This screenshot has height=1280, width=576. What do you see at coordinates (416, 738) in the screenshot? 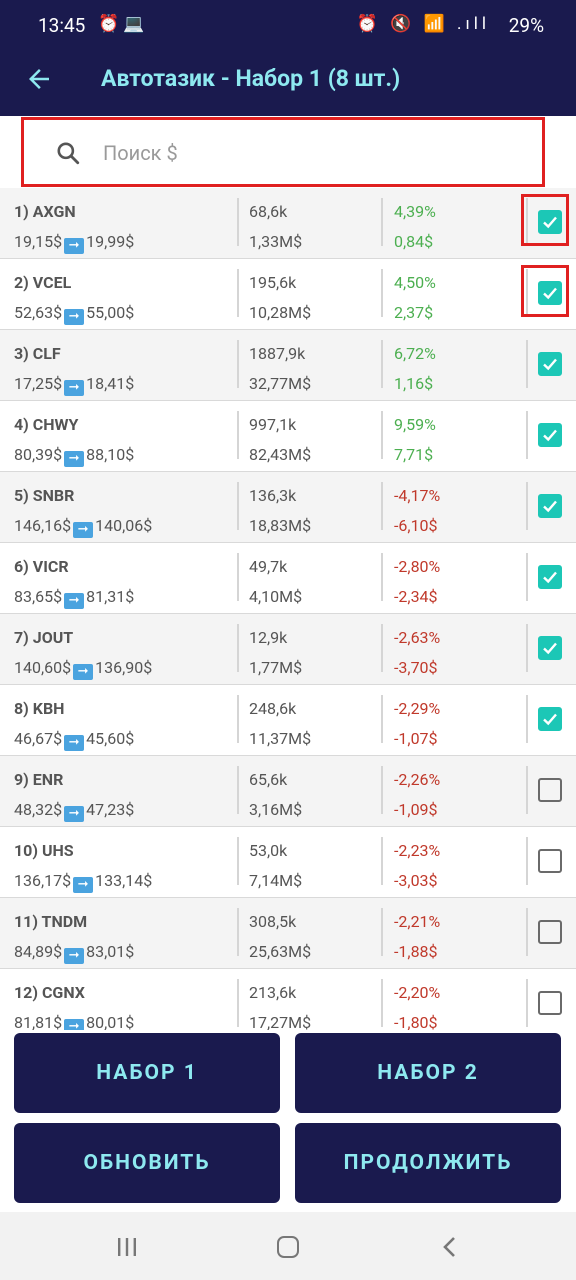
I see `price-change: -1,07$` at bounding box center [416, 738].